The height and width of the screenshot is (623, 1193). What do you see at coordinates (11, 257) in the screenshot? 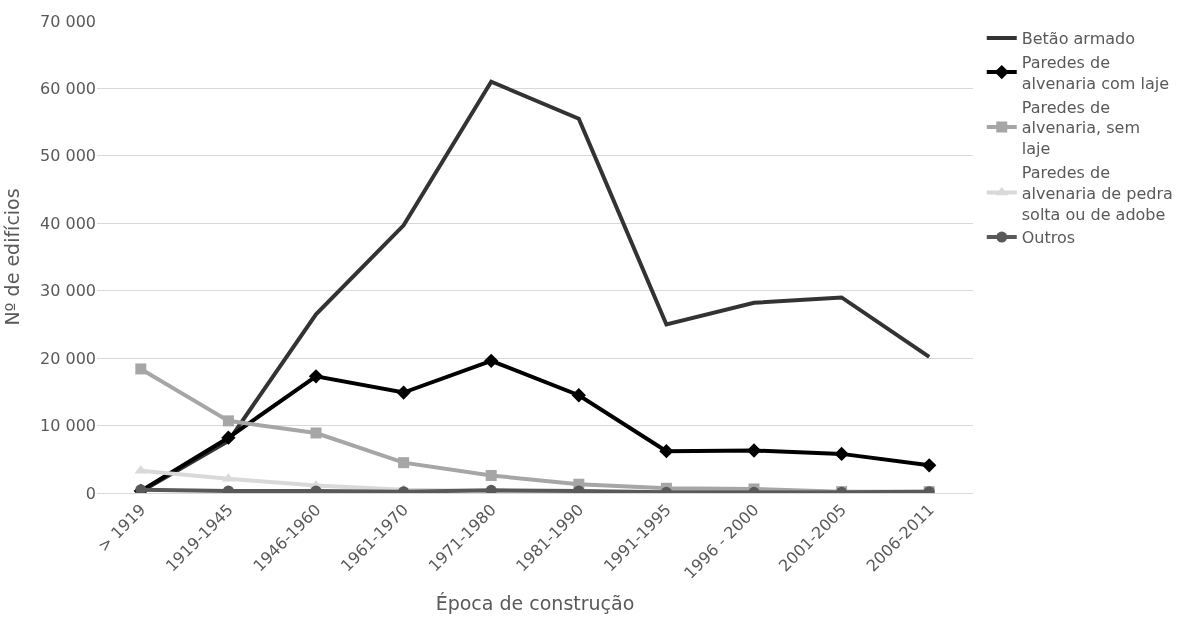
I see `y-axis-title: Nº de edifícios` at bounding box center [11, 257].